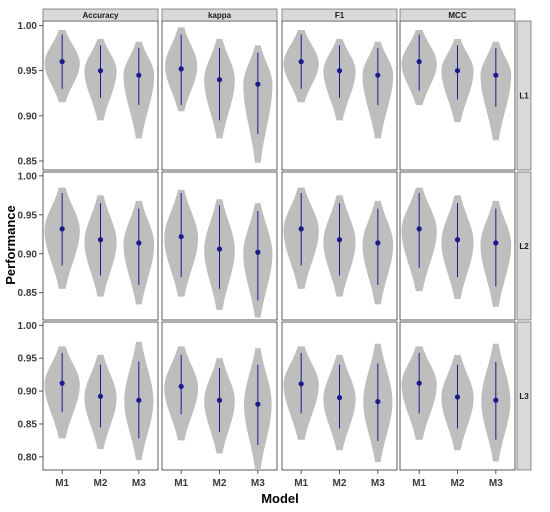 This screenshot has height=512, width=550. I want to click on panel-l3-mcc, so click(457, 396).